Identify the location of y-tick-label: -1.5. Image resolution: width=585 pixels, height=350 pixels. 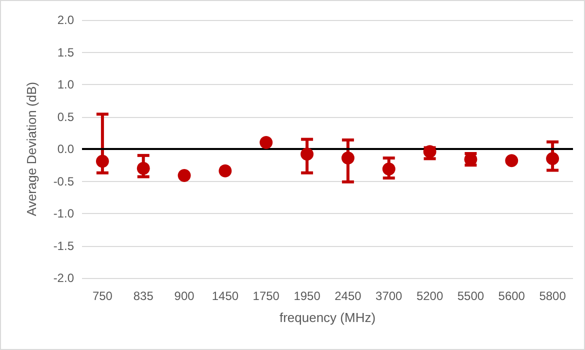
(63, 245).